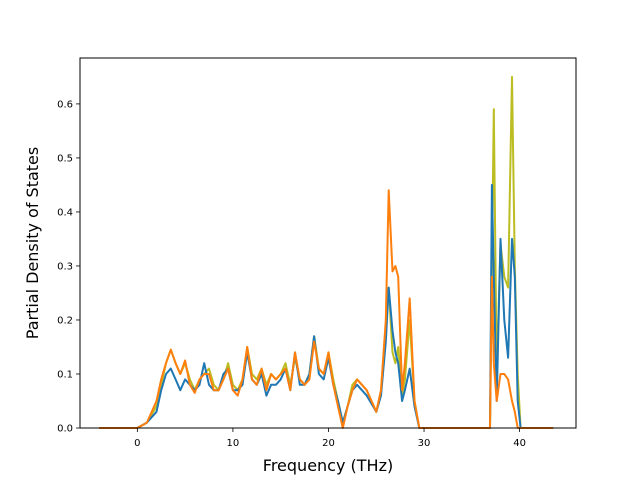 The height and width of the screenshot is (480, 640). Describe the element at coordinates (424, 443) in the screenshot. I see `x-tick-label: 30` at that location.